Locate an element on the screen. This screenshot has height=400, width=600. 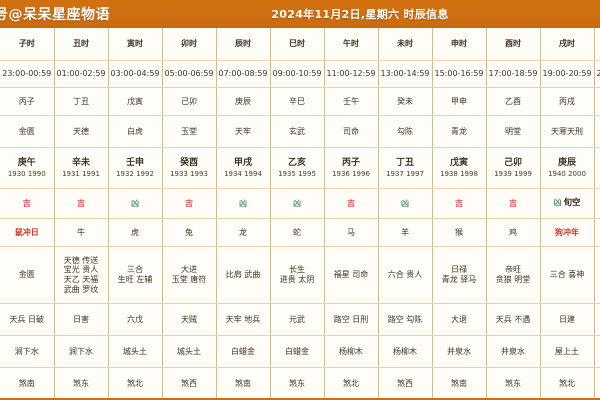
sha-shen-cell: 日害 is located at coordinates (81, 319).